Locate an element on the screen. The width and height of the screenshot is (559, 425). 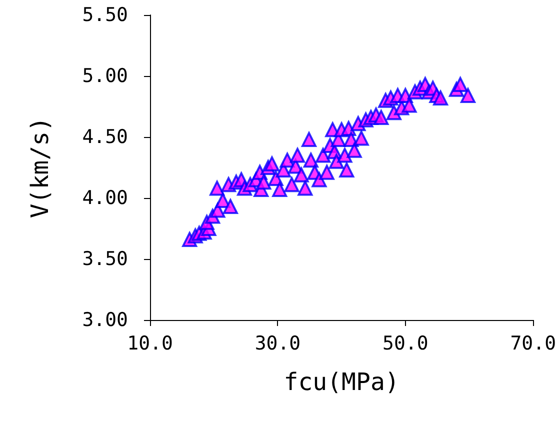
y-tick-label: 4.00 is located at coordinates (105, 198).